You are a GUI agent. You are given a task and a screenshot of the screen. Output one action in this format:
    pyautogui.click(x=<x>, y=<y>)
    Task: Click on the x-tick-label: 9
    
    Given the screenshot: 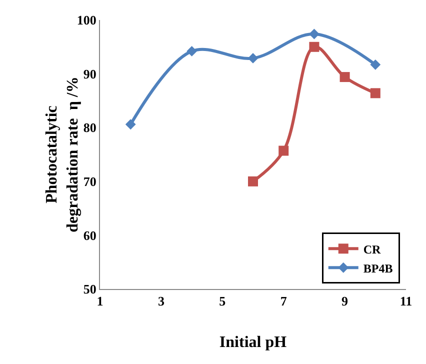 What is the action you would take?
    pyautogui.click(x=345, y=301)
    